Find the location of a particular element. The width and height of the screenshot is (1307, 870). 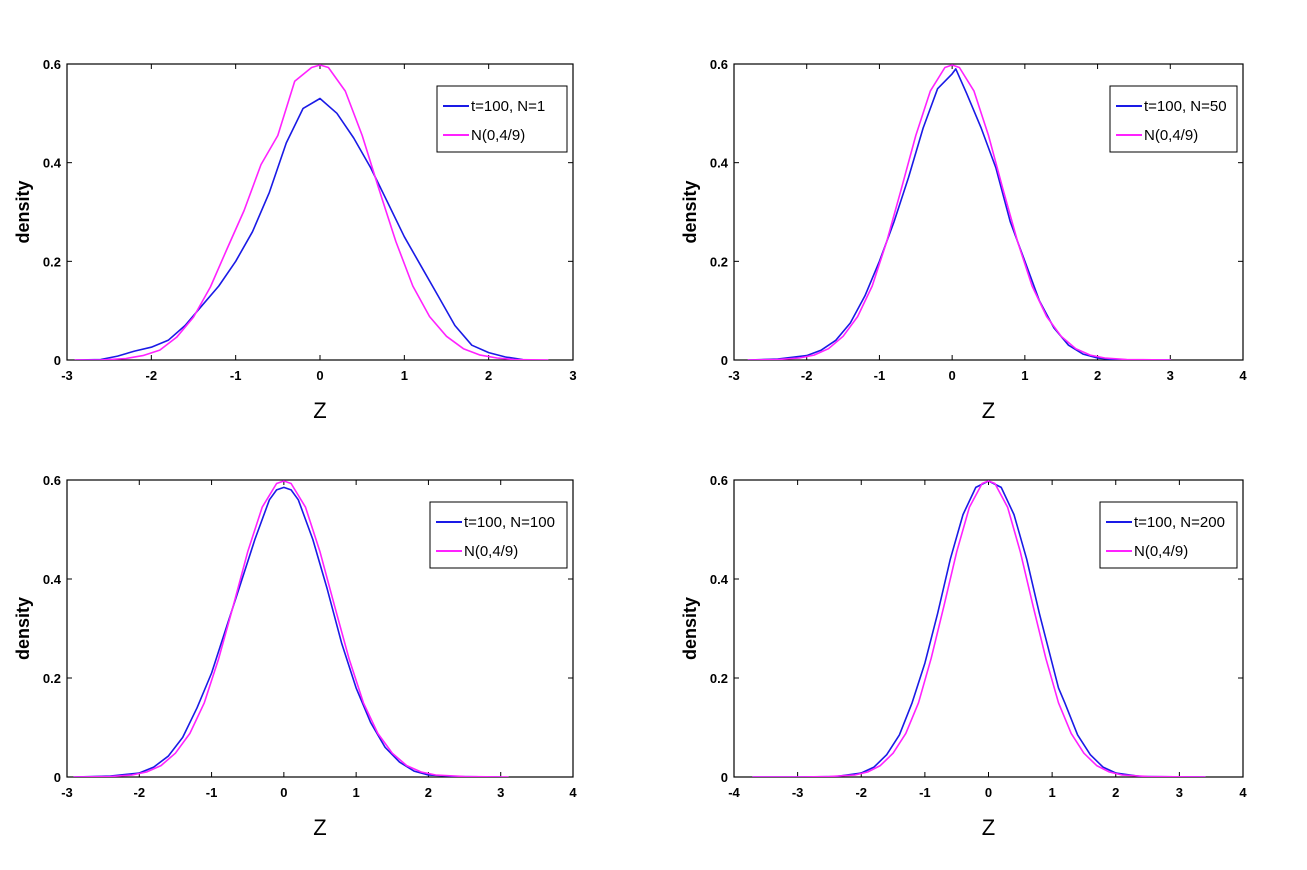

legend-entry-label: t=100, N=1 is located at coordinates (508, 106).